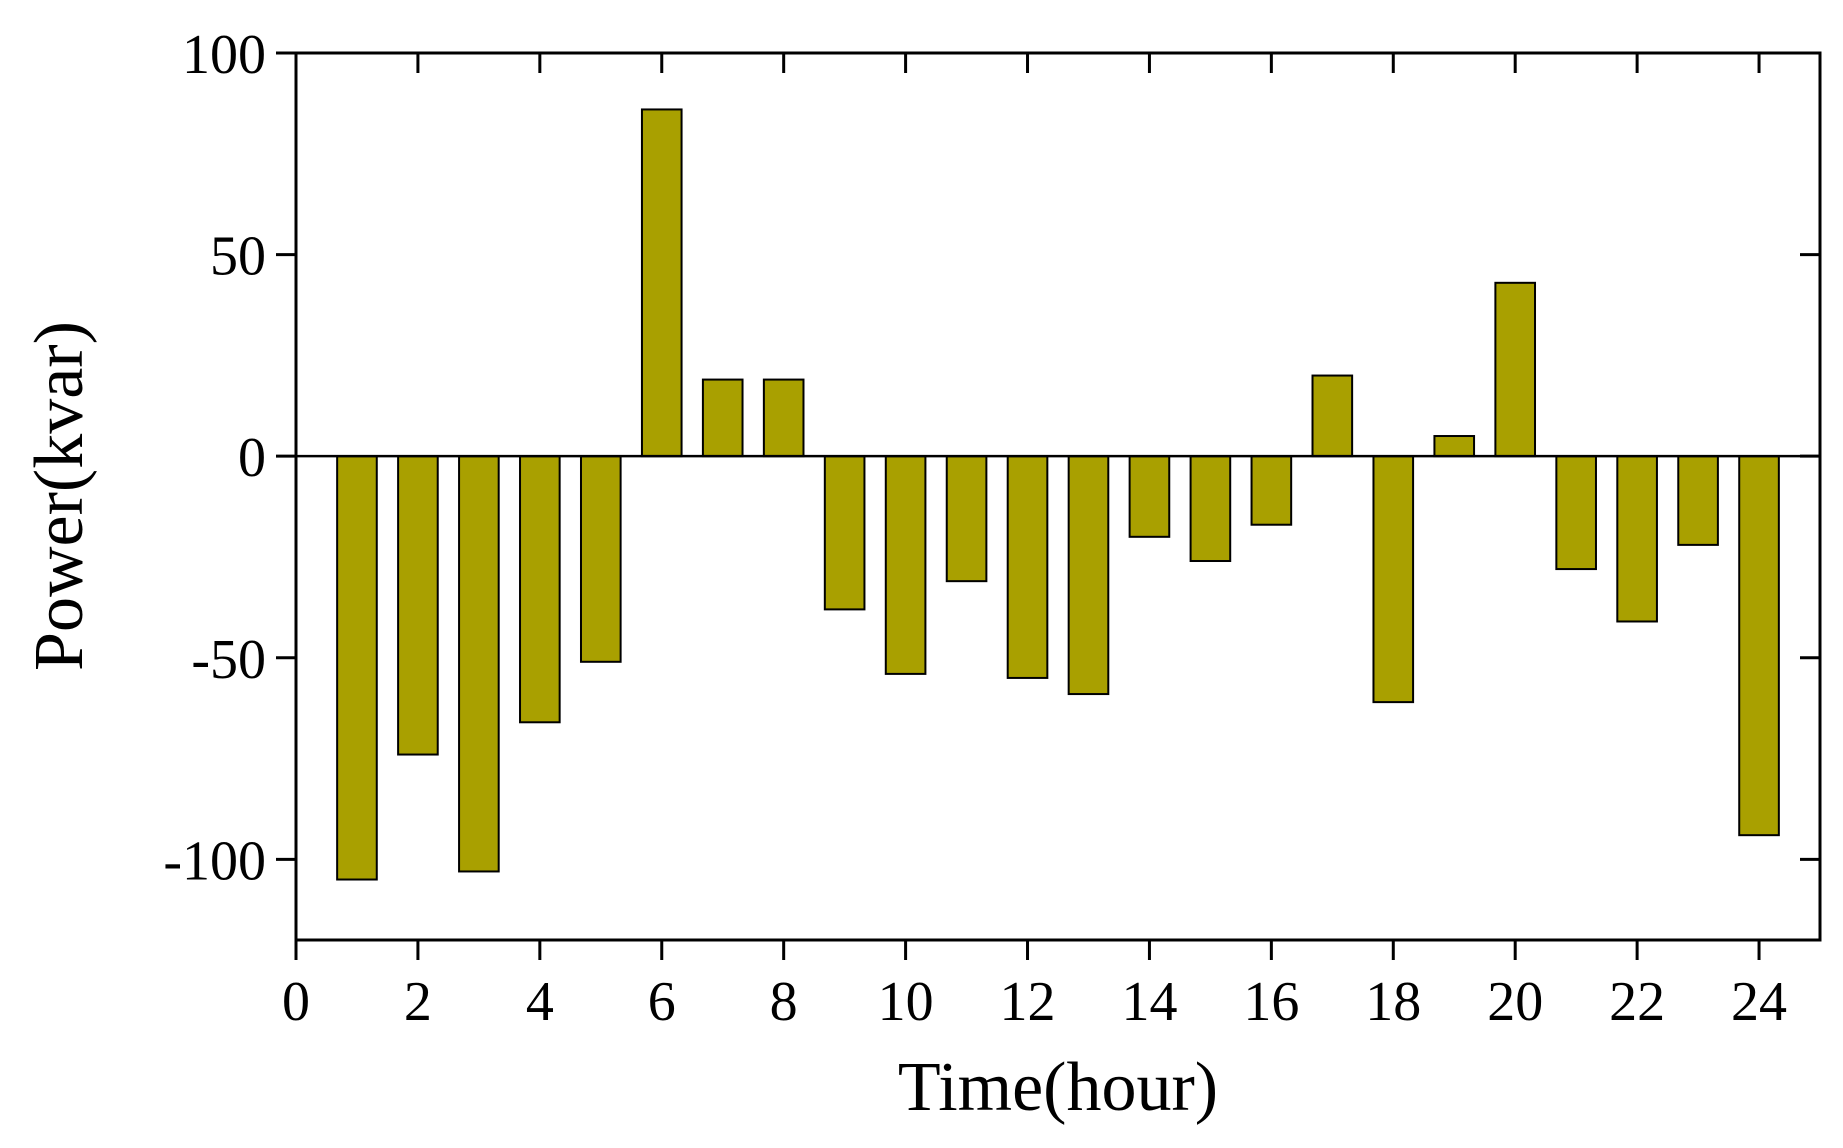 The height and width of the screenshot is (1148, 1843). Describe the element at coordinates (1028, 1002) in the screenshot. I see `x-tick-label: 12` at that location.